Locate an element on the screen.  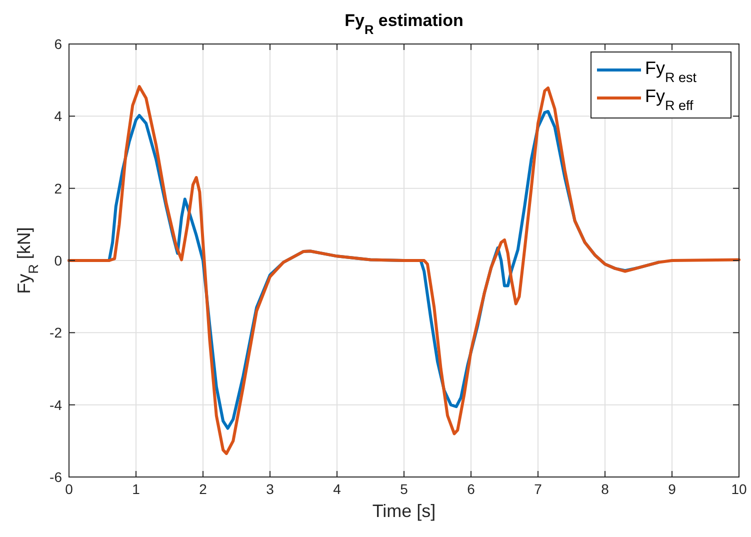
x-tick-label: 1 is located at coordinates (136, 489).